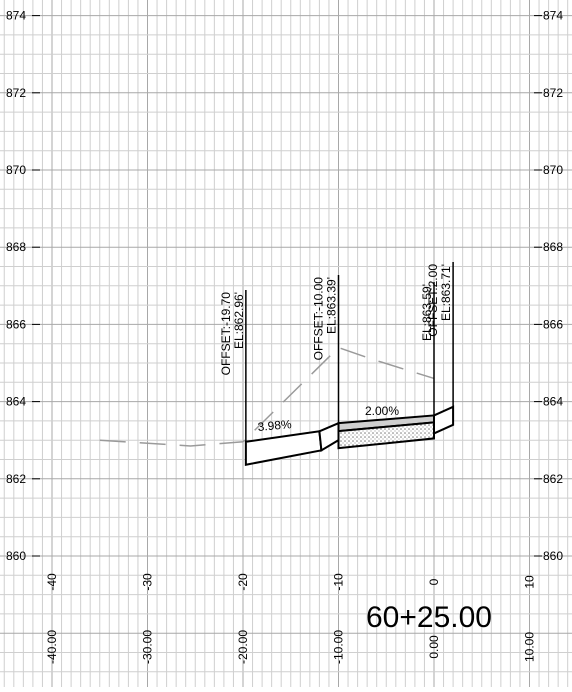  What do you see at coordinates (553, 324) in the screenshot?
I see `elevation-label-right: 866` at bounding box center [553, 324].